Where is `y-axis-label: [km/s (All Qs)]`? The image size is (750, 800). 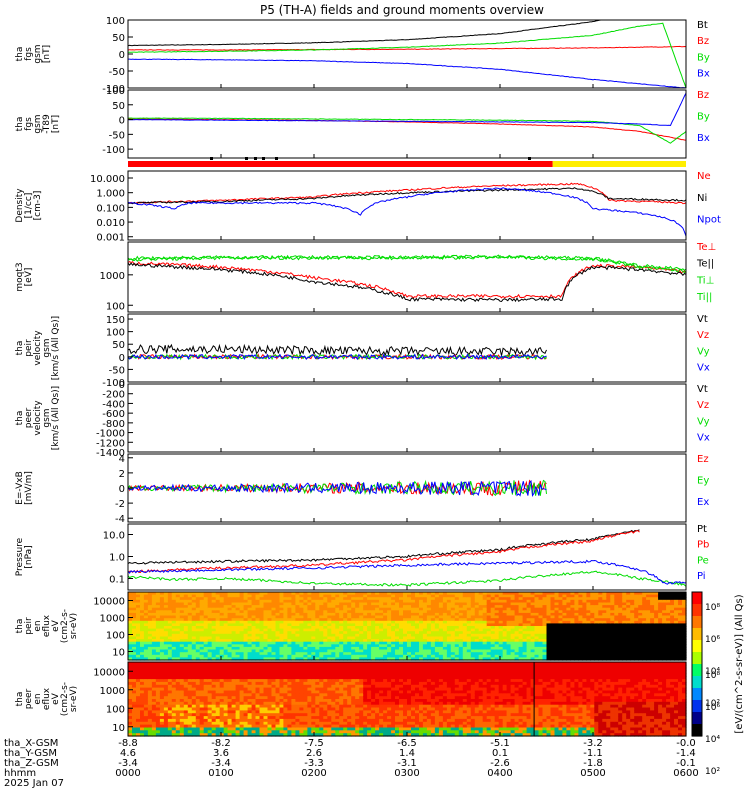 y-axis-label: [km/s (All Qs)] is located at coordinates (56, 418).